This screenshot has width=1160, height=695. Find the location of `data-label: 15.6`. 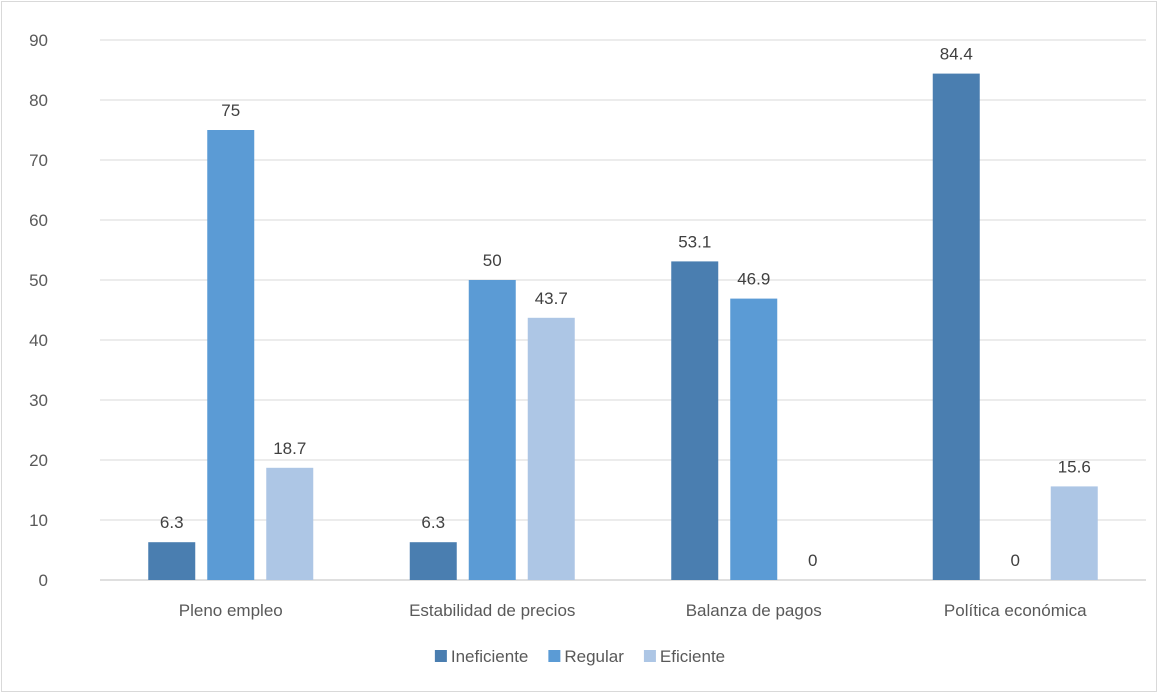

data-label: 15.6 is located at coordinates (1074, 466).